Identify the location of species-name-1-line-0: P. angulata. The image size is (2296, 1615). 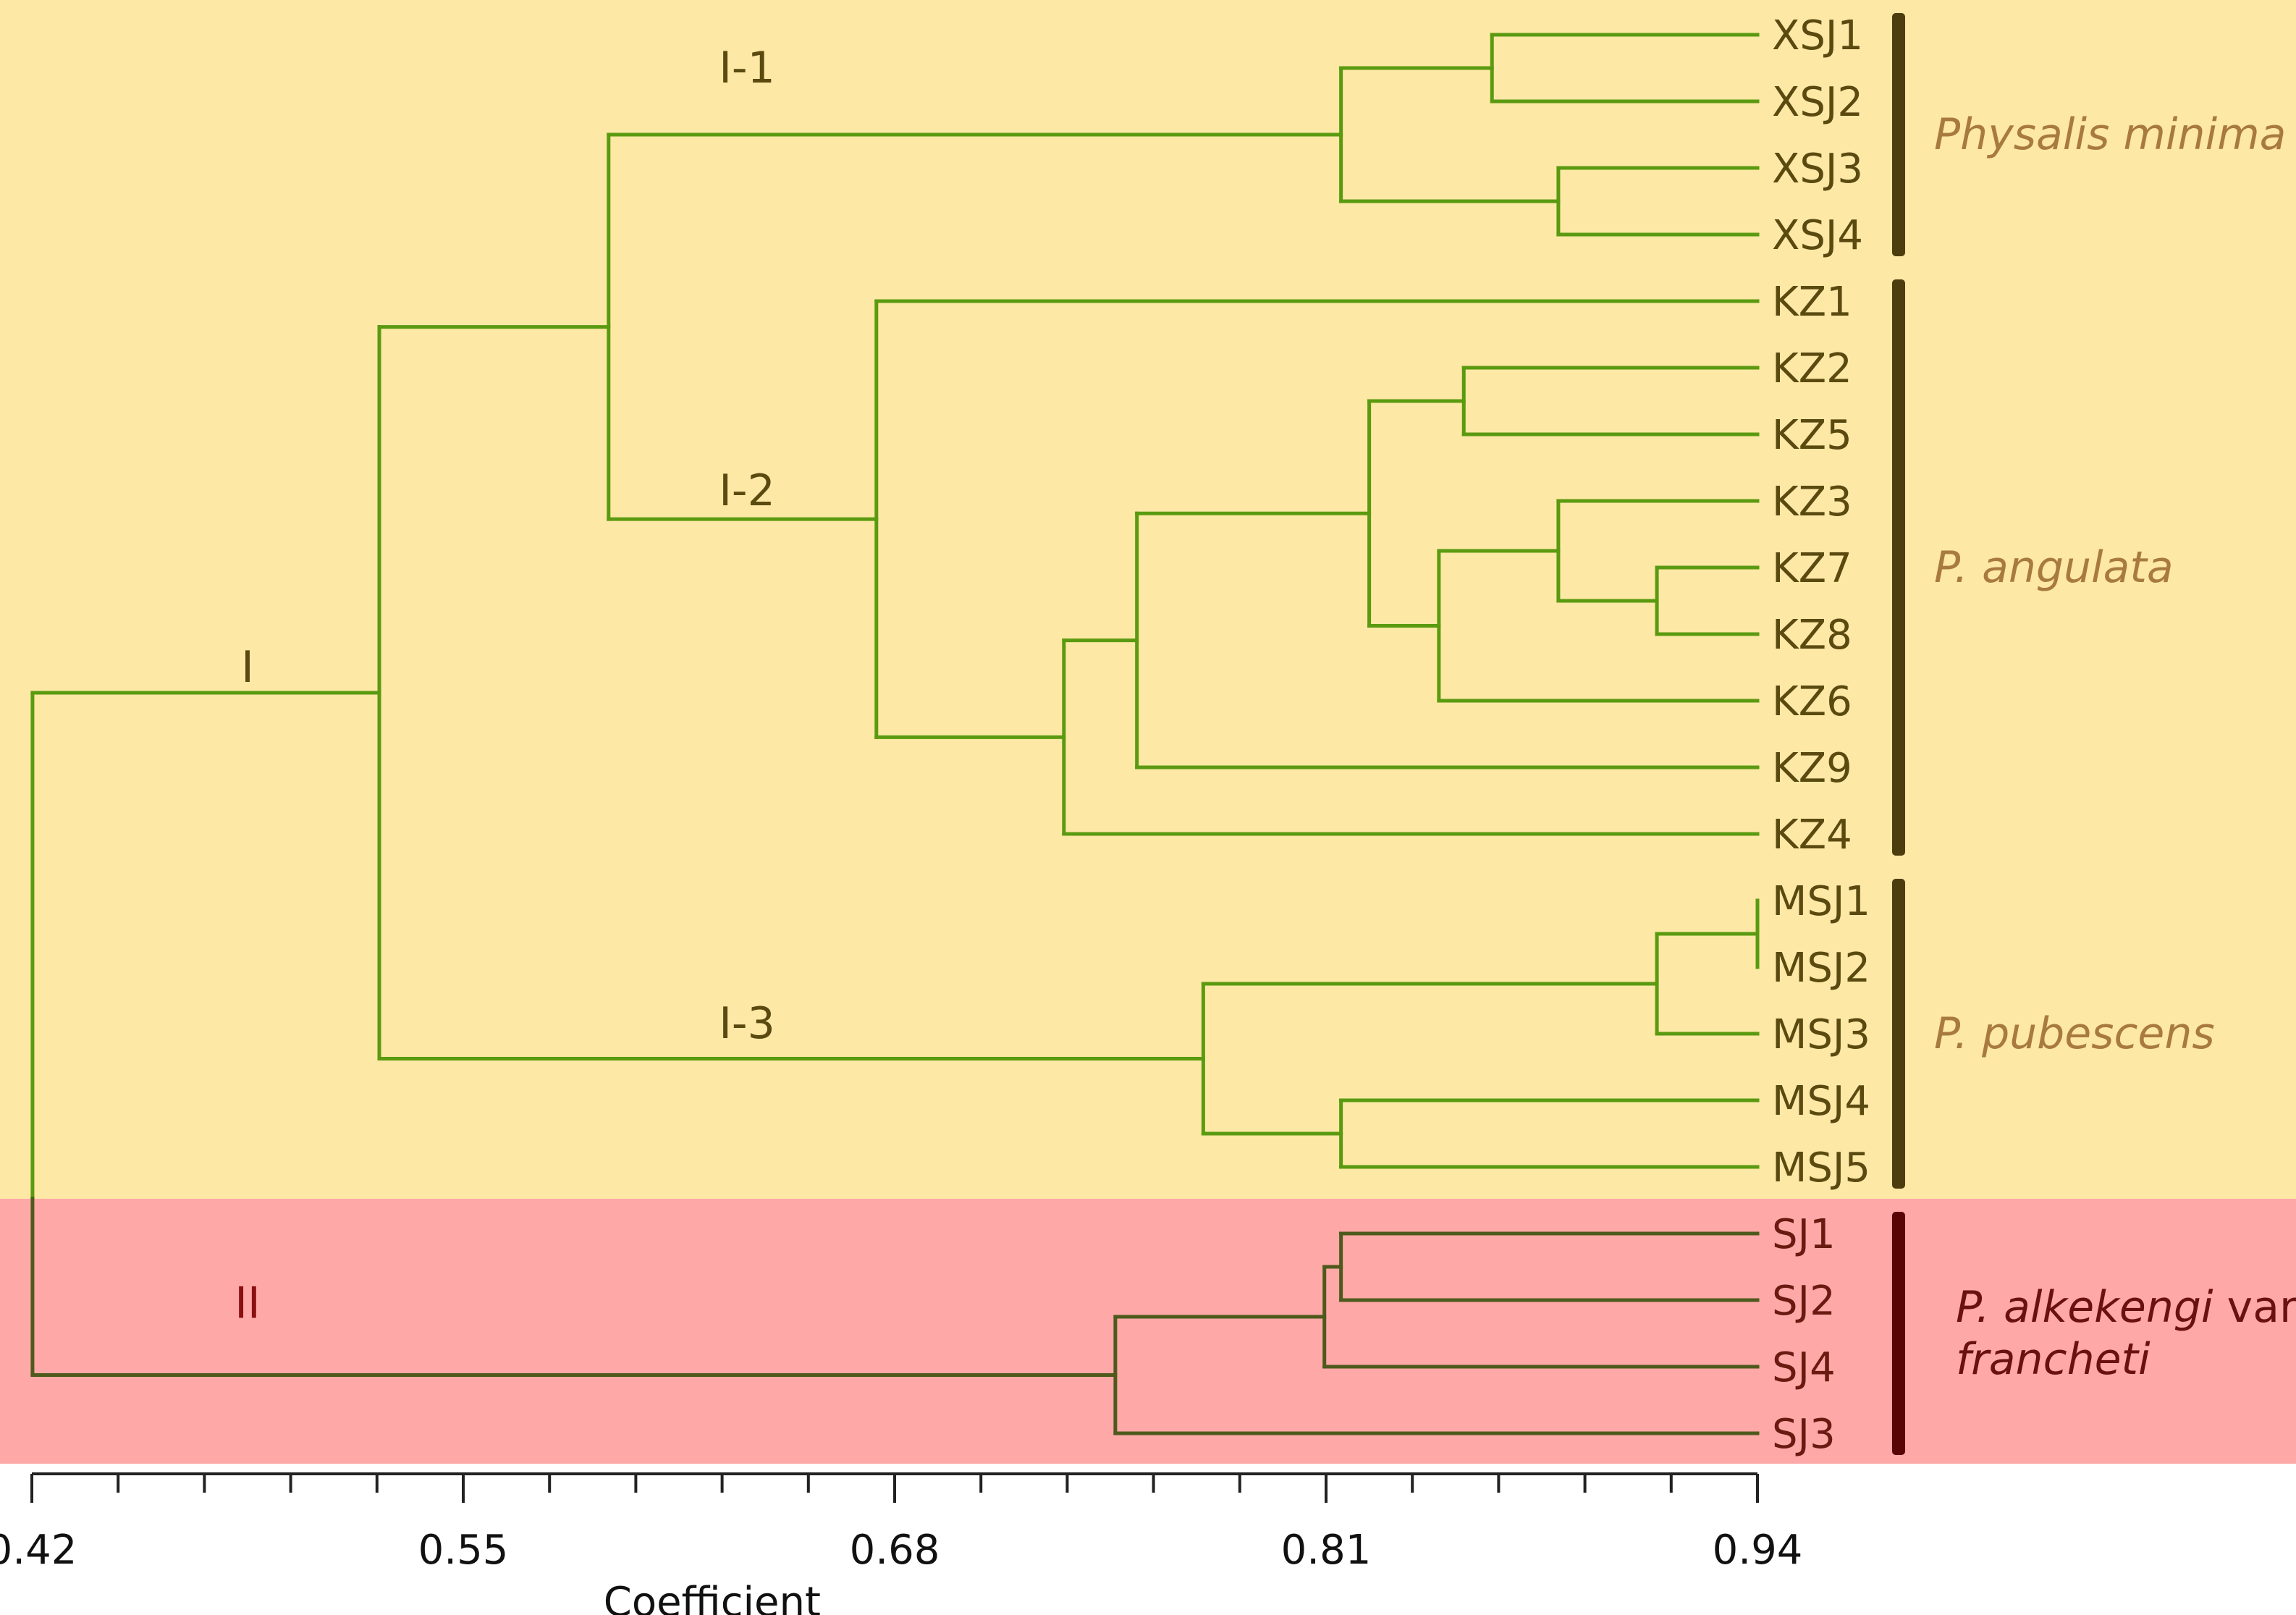
(2054, 567).